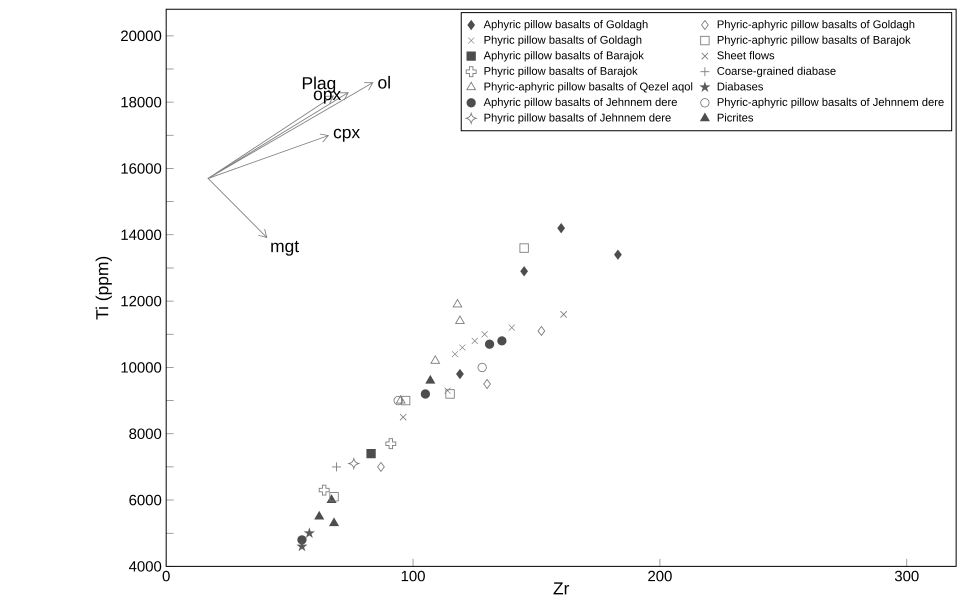 This screenshot has height=610, width=958. What do you see at coordinates (104, 288) in the screenshot?
I see `y-axis-title: Ti (ppm)` at bounding box center [104, 288].